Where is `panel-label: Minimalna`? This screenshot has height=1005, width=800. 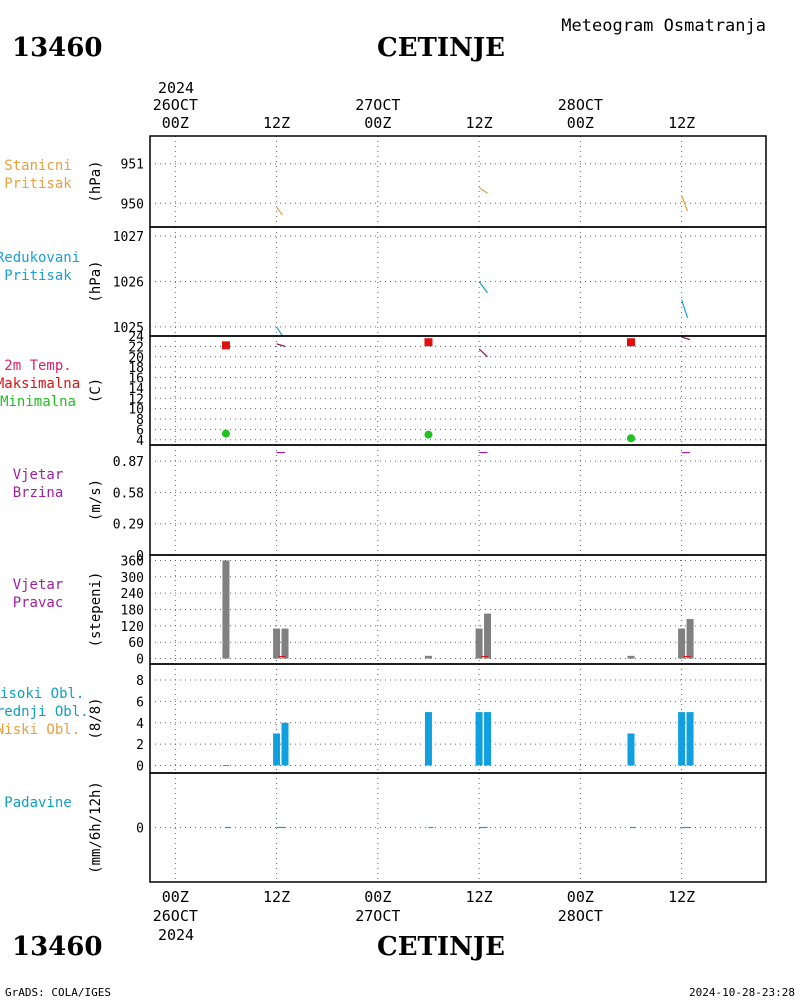
panel-label: Minimalna is located at coordinates (38, 402).